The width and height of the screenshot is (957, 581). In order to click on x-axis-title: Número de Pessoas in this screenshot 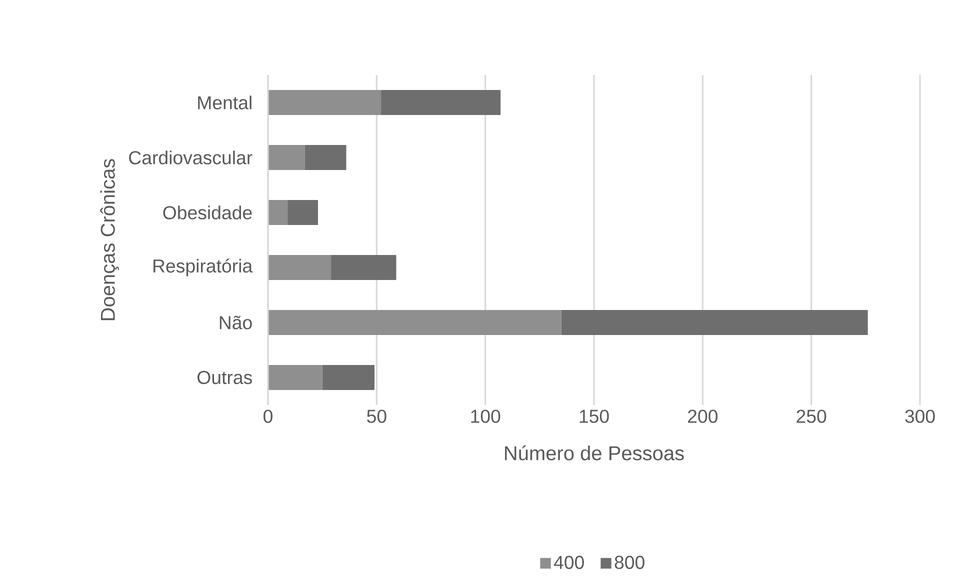, I will do `click(594, 452)`.